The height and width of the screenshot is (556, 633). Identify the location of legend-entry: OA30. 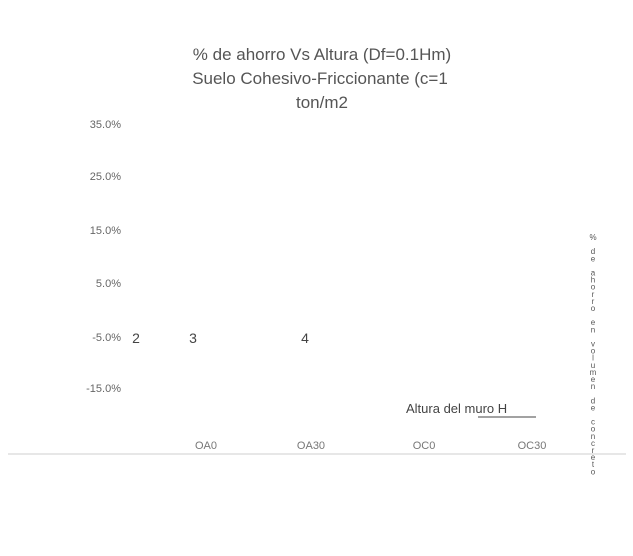
(311, 446).